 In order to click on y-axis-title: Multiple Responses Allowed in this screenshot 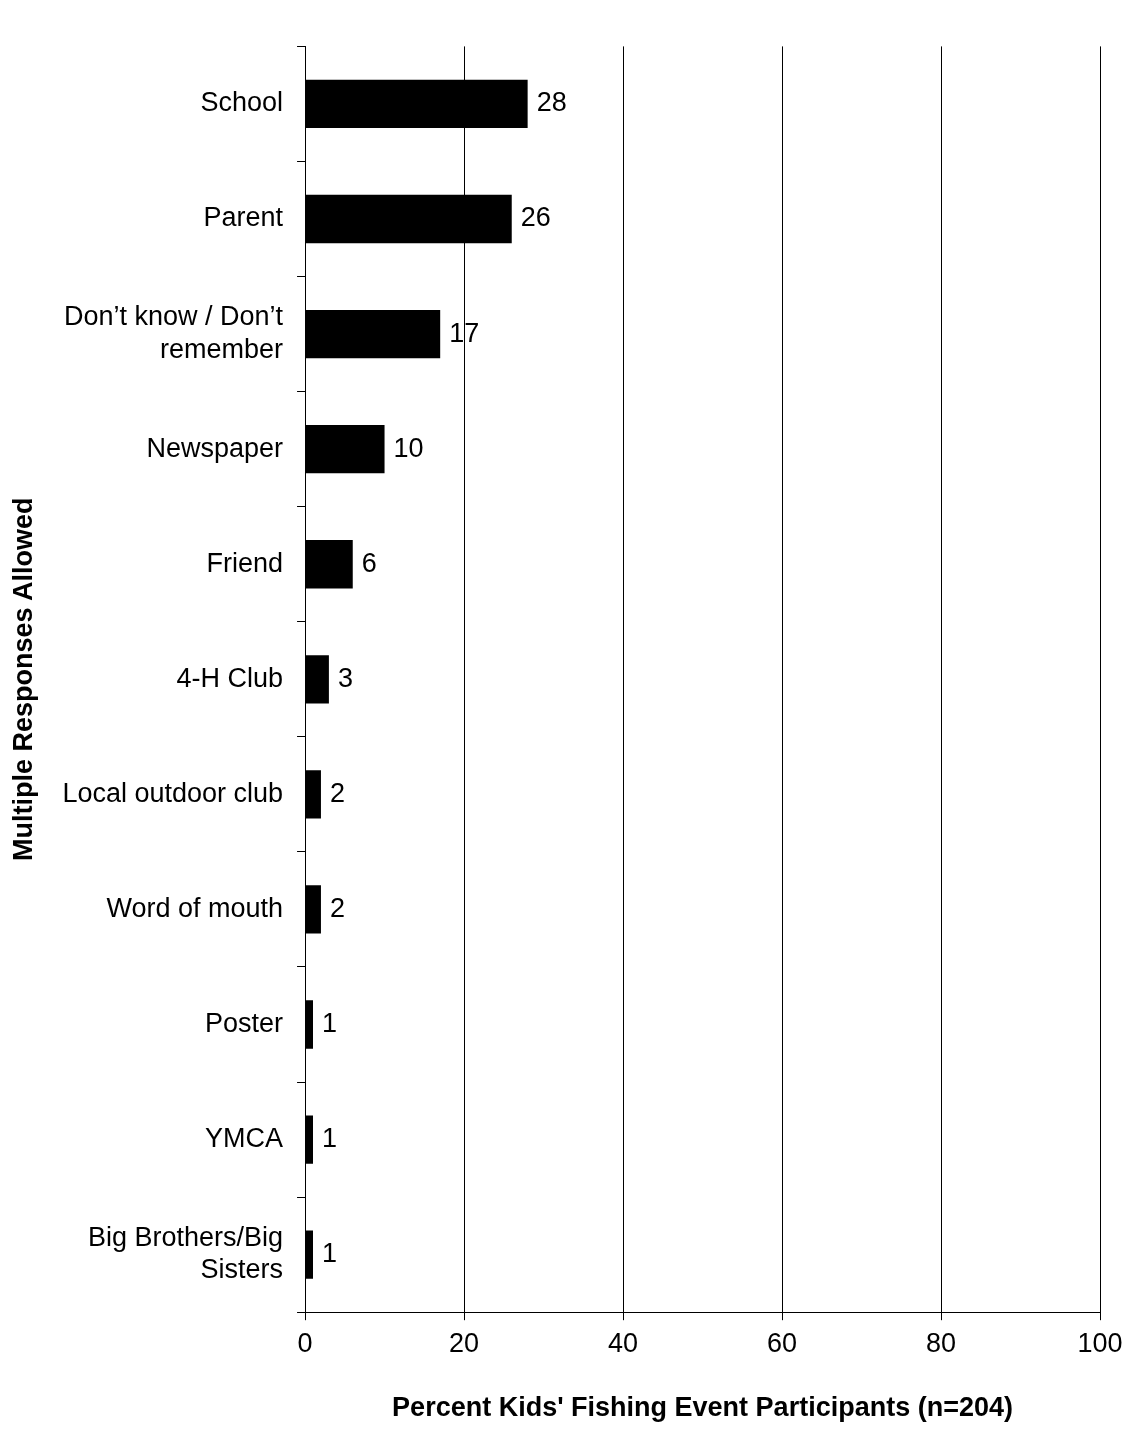, I will do `click(22, 679)`.